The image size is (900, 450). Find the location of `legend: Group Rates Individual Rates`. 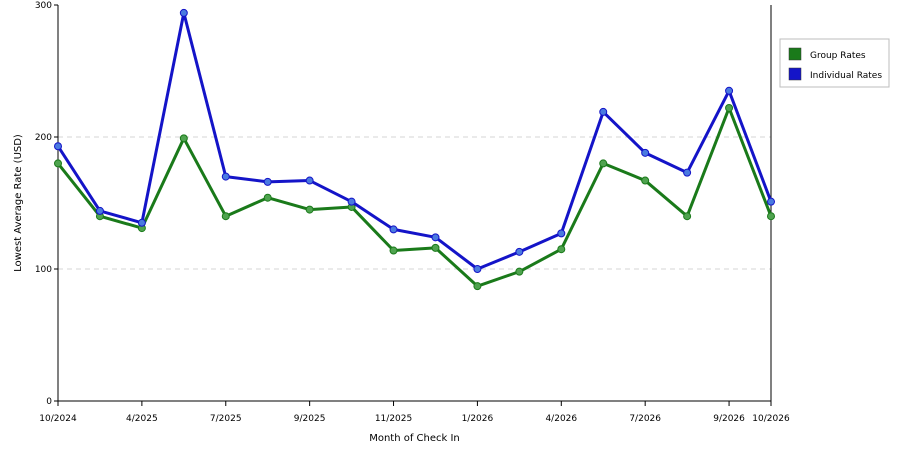

legend: Group Rates Individual Rates is located at coordinates (834, 63).